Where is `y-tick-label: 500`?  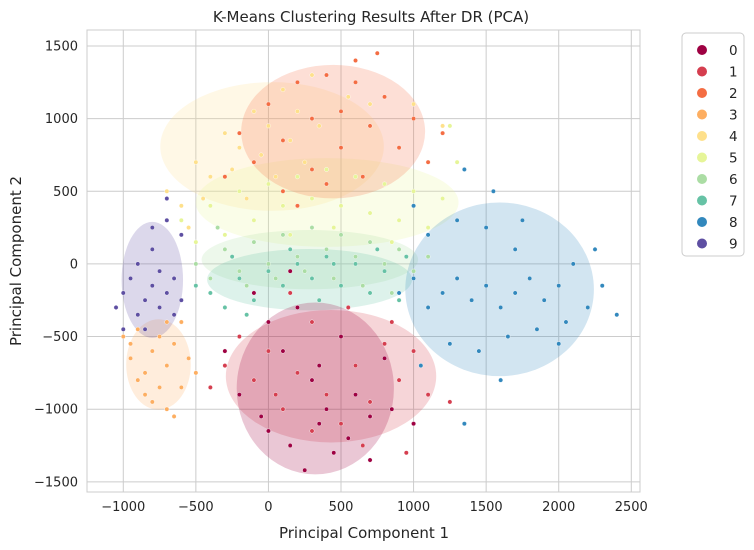
y-tick-label: 500 is located at coordinates (65, 192).